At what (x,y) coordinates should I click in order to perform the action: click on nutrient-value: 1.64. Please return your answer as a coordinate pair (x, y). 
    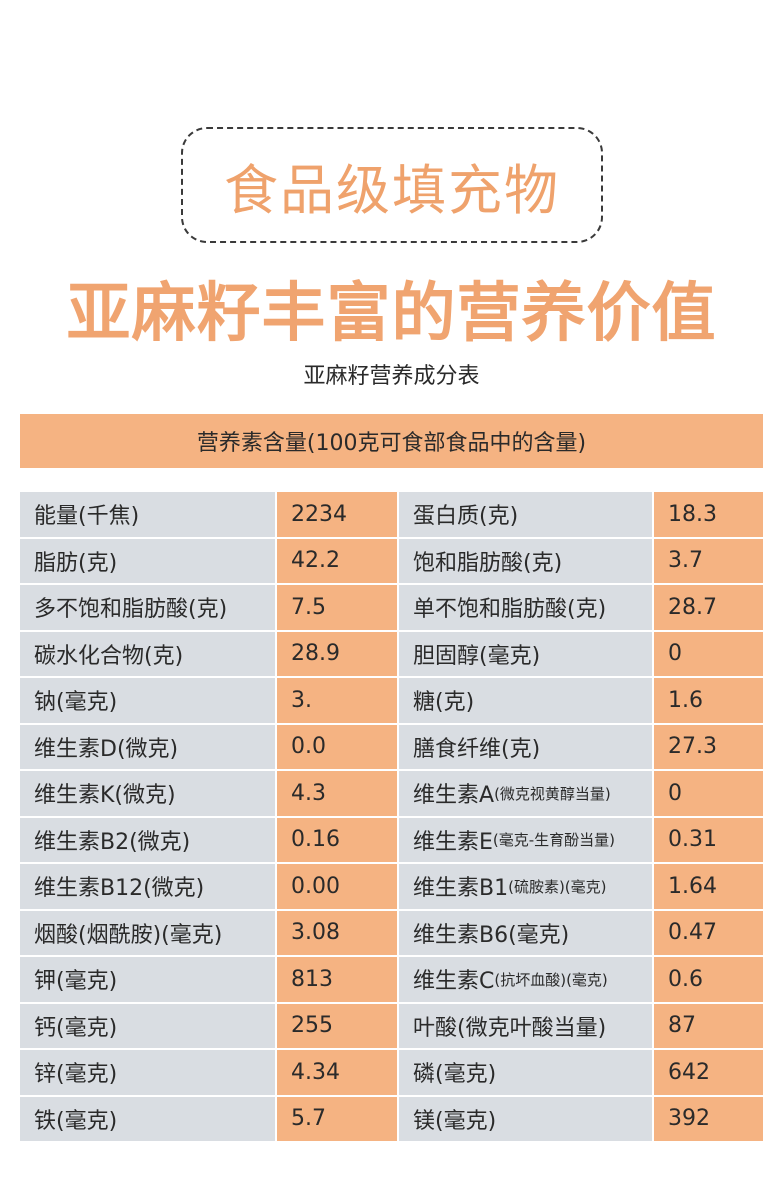
    Looking at the image, I should click on (707, 886).